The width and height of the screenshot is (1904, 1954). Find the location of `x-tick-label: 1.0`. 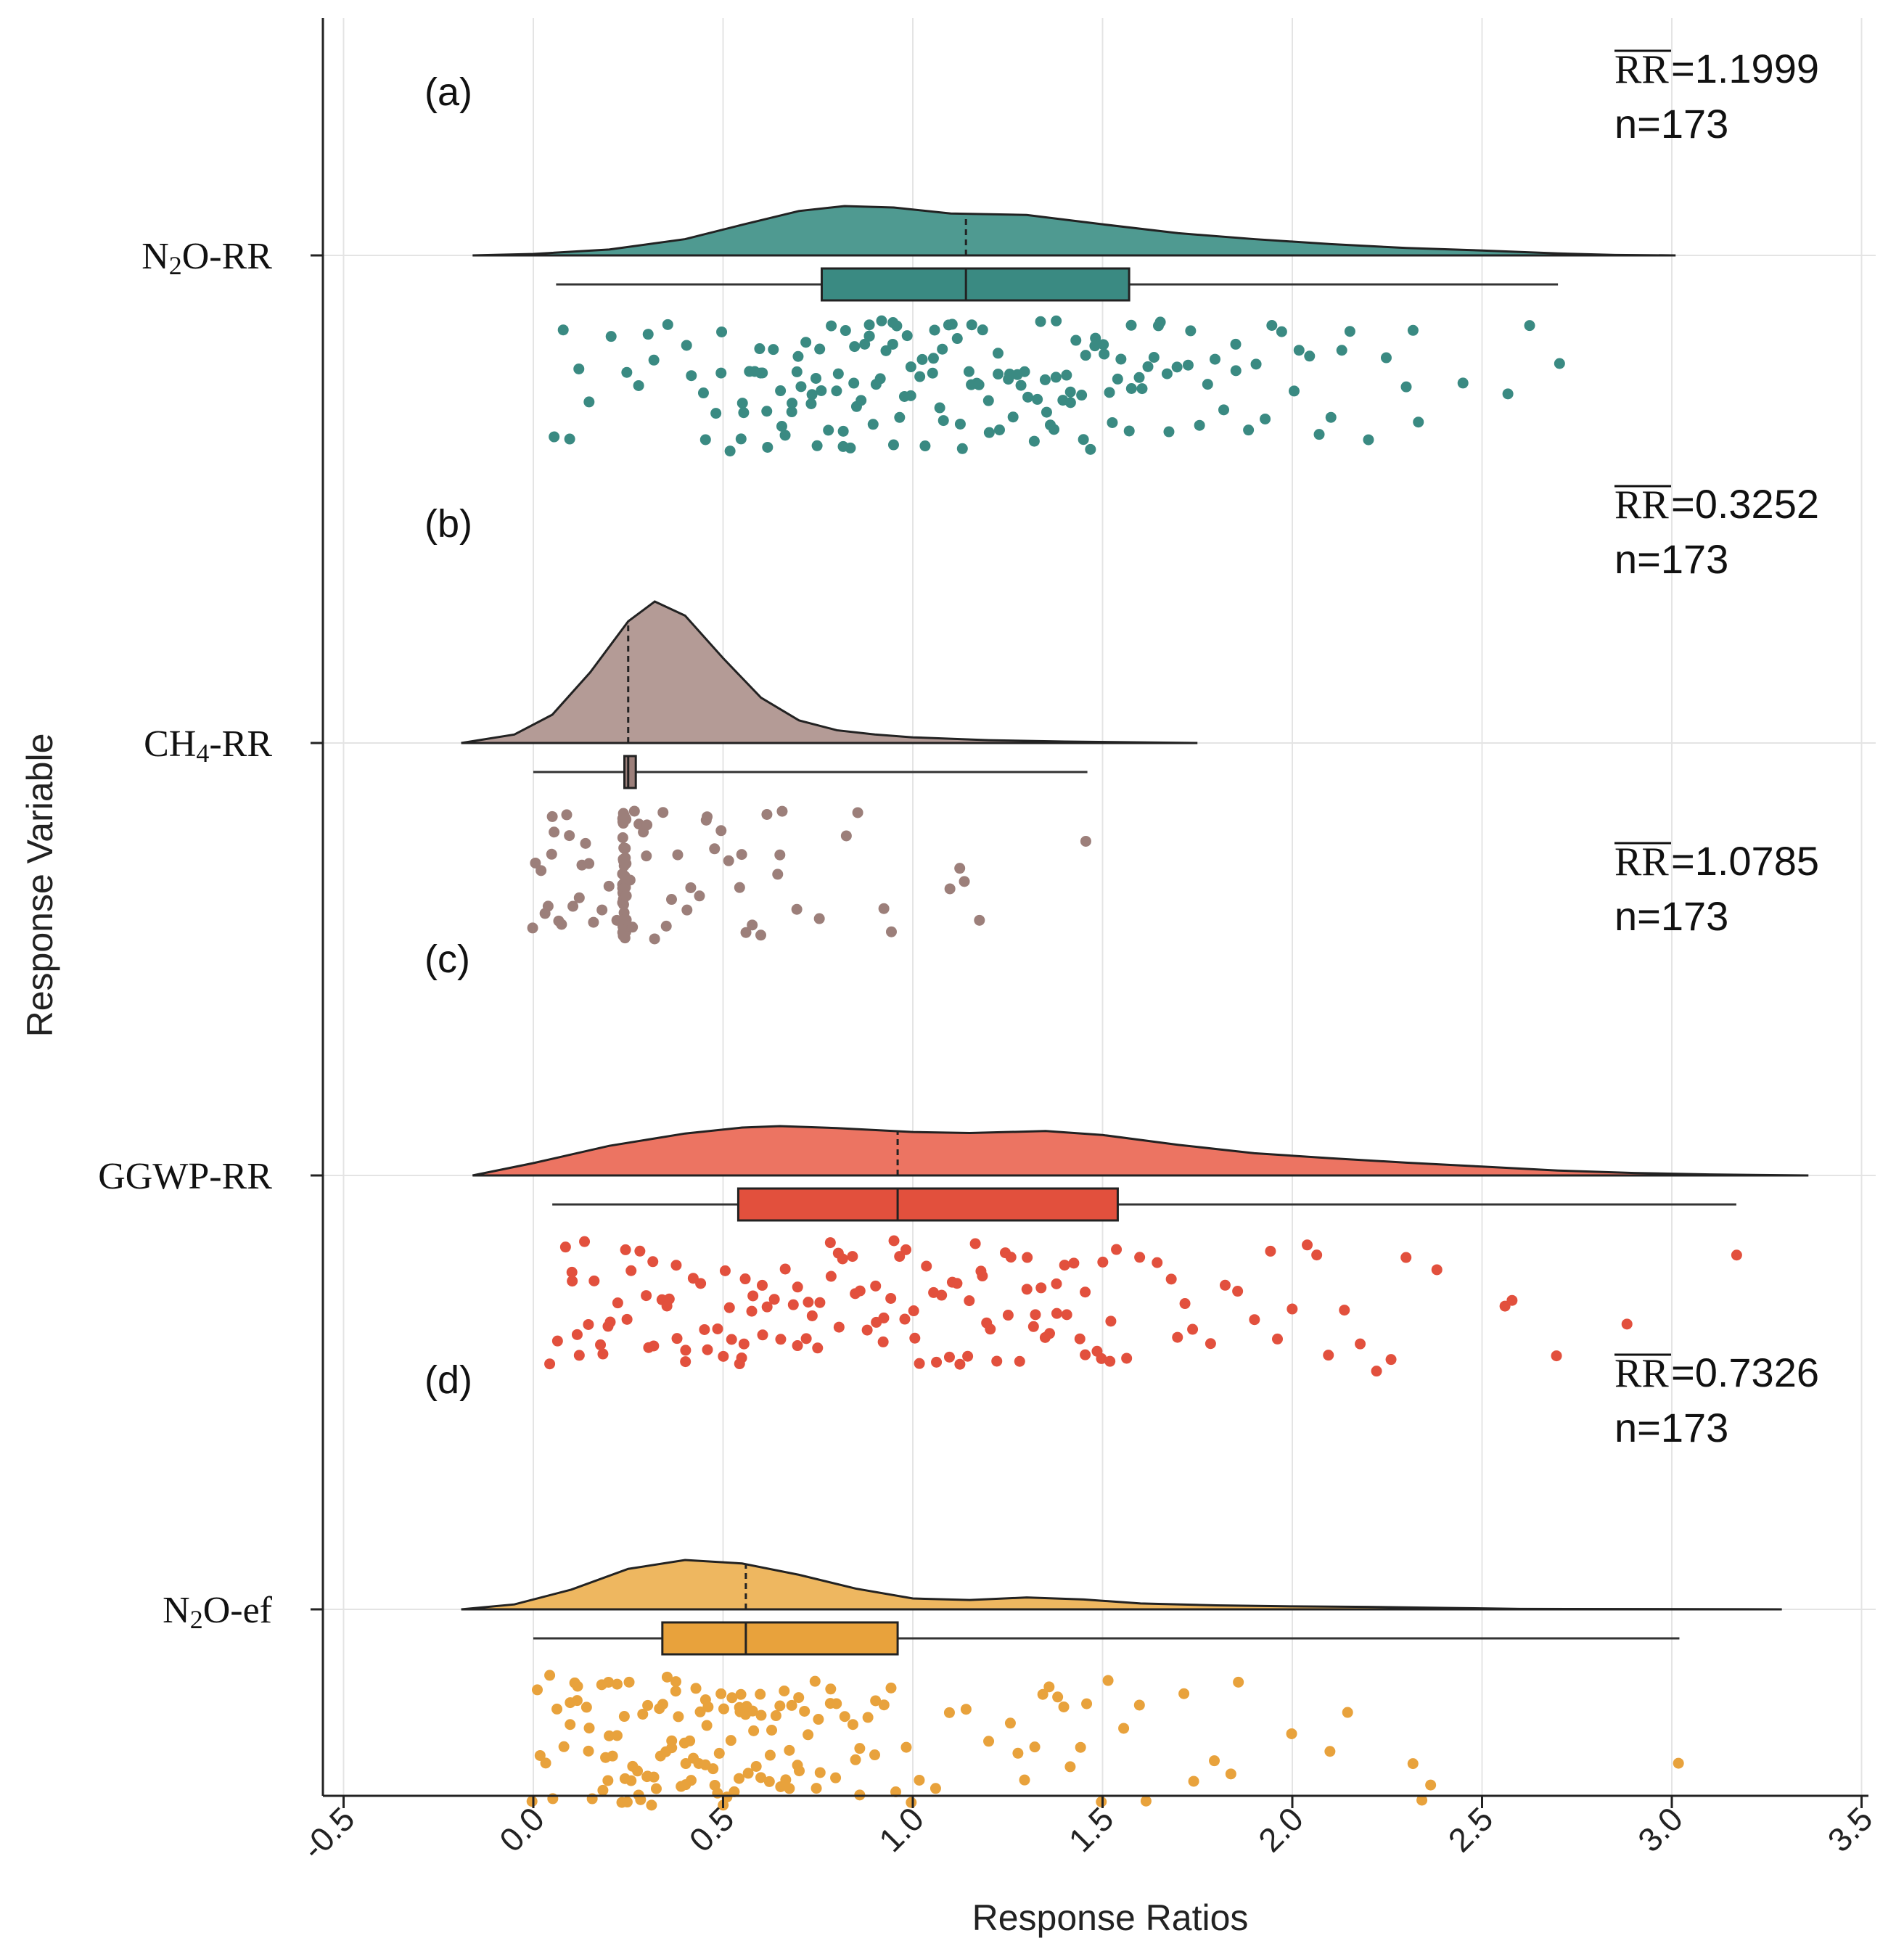

x-tick-label: 1.0 is located at coordinates (901, 1829).